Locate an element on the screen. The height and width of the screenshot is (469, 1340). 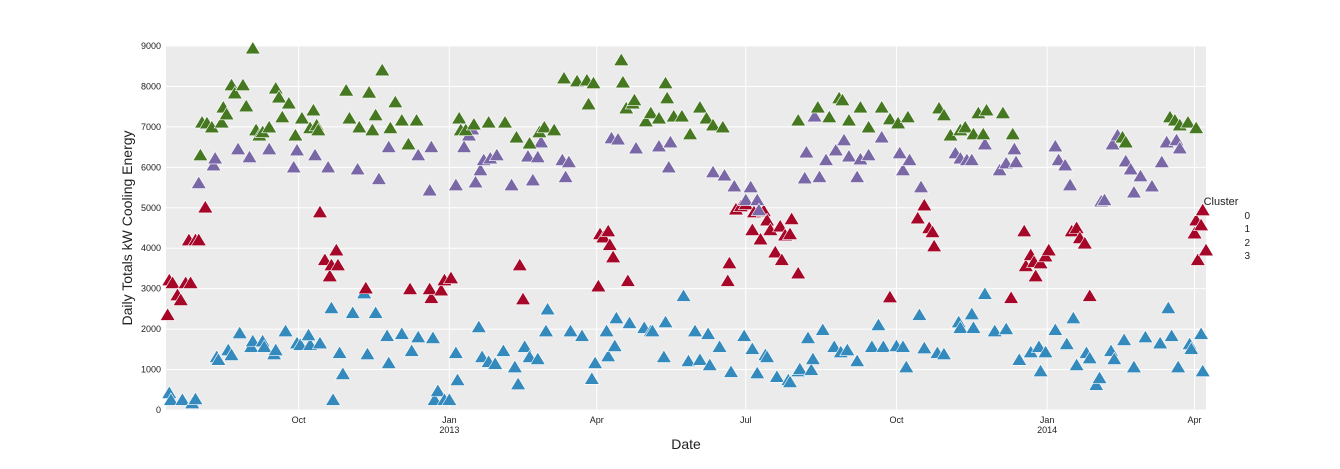
x-tick-label: Jan is located at coordinates (449, 420).